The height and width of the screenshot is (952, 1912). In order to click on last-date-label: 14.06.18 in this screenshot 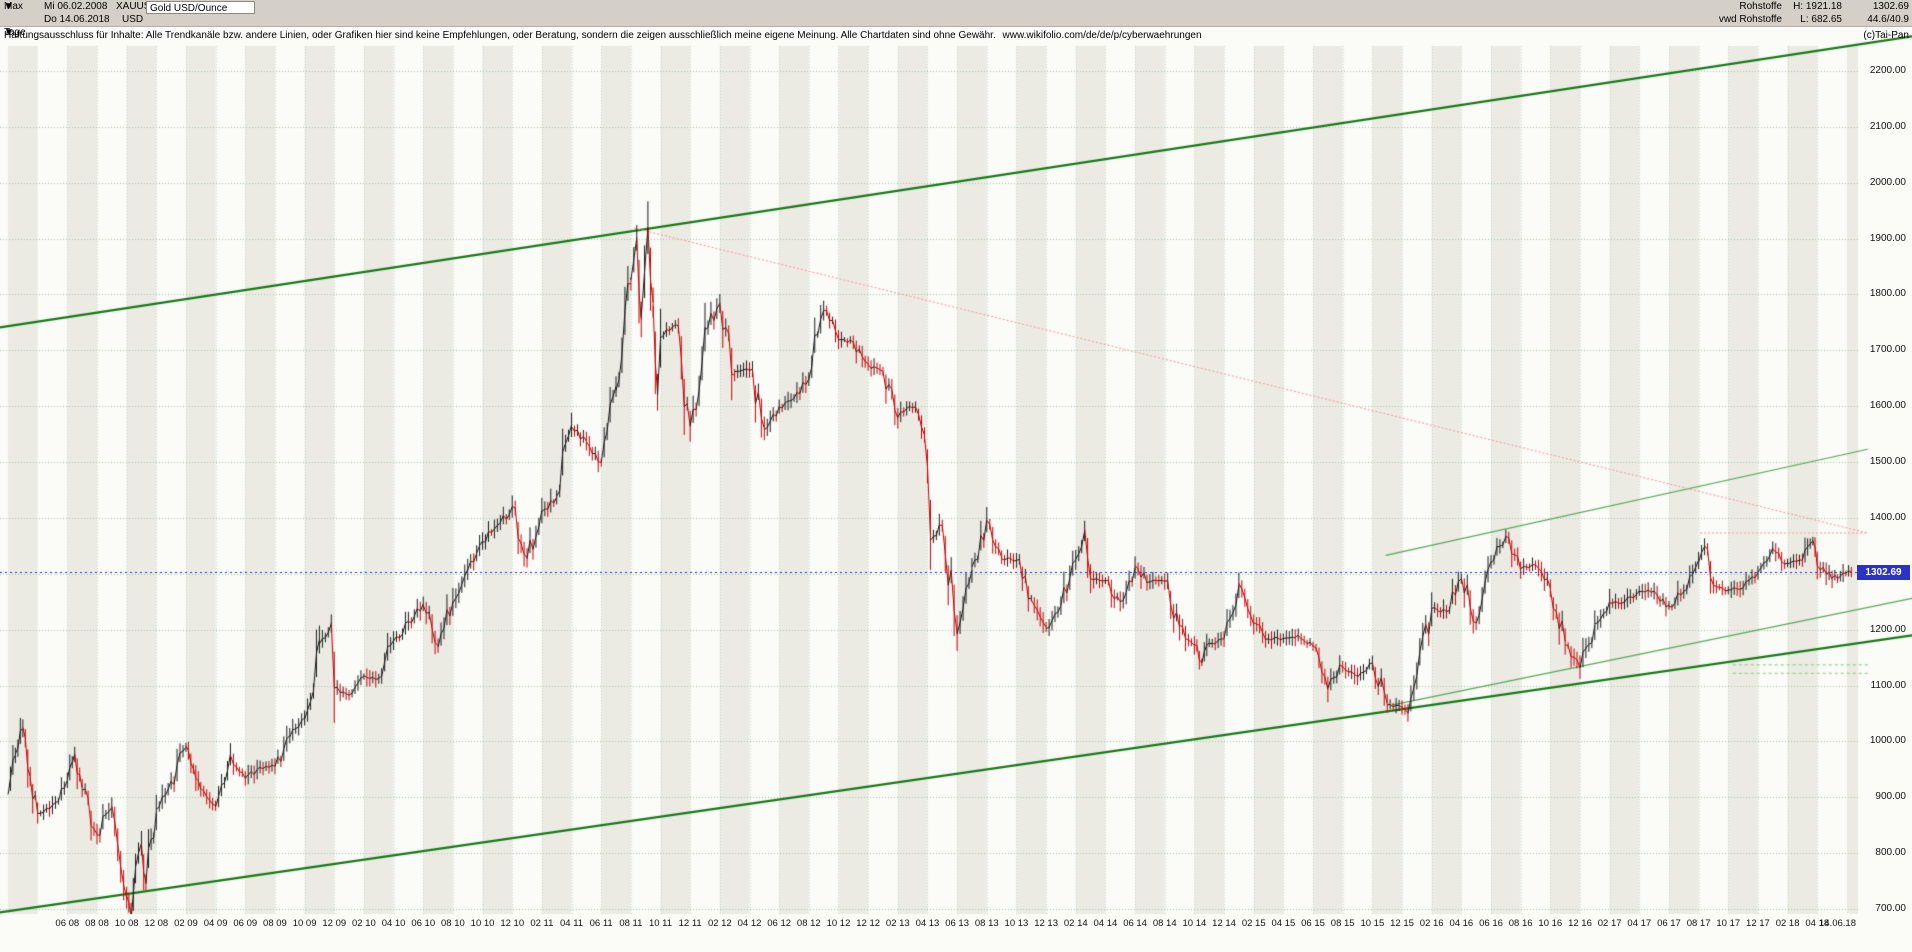, I will do `click(1837, 923)`.